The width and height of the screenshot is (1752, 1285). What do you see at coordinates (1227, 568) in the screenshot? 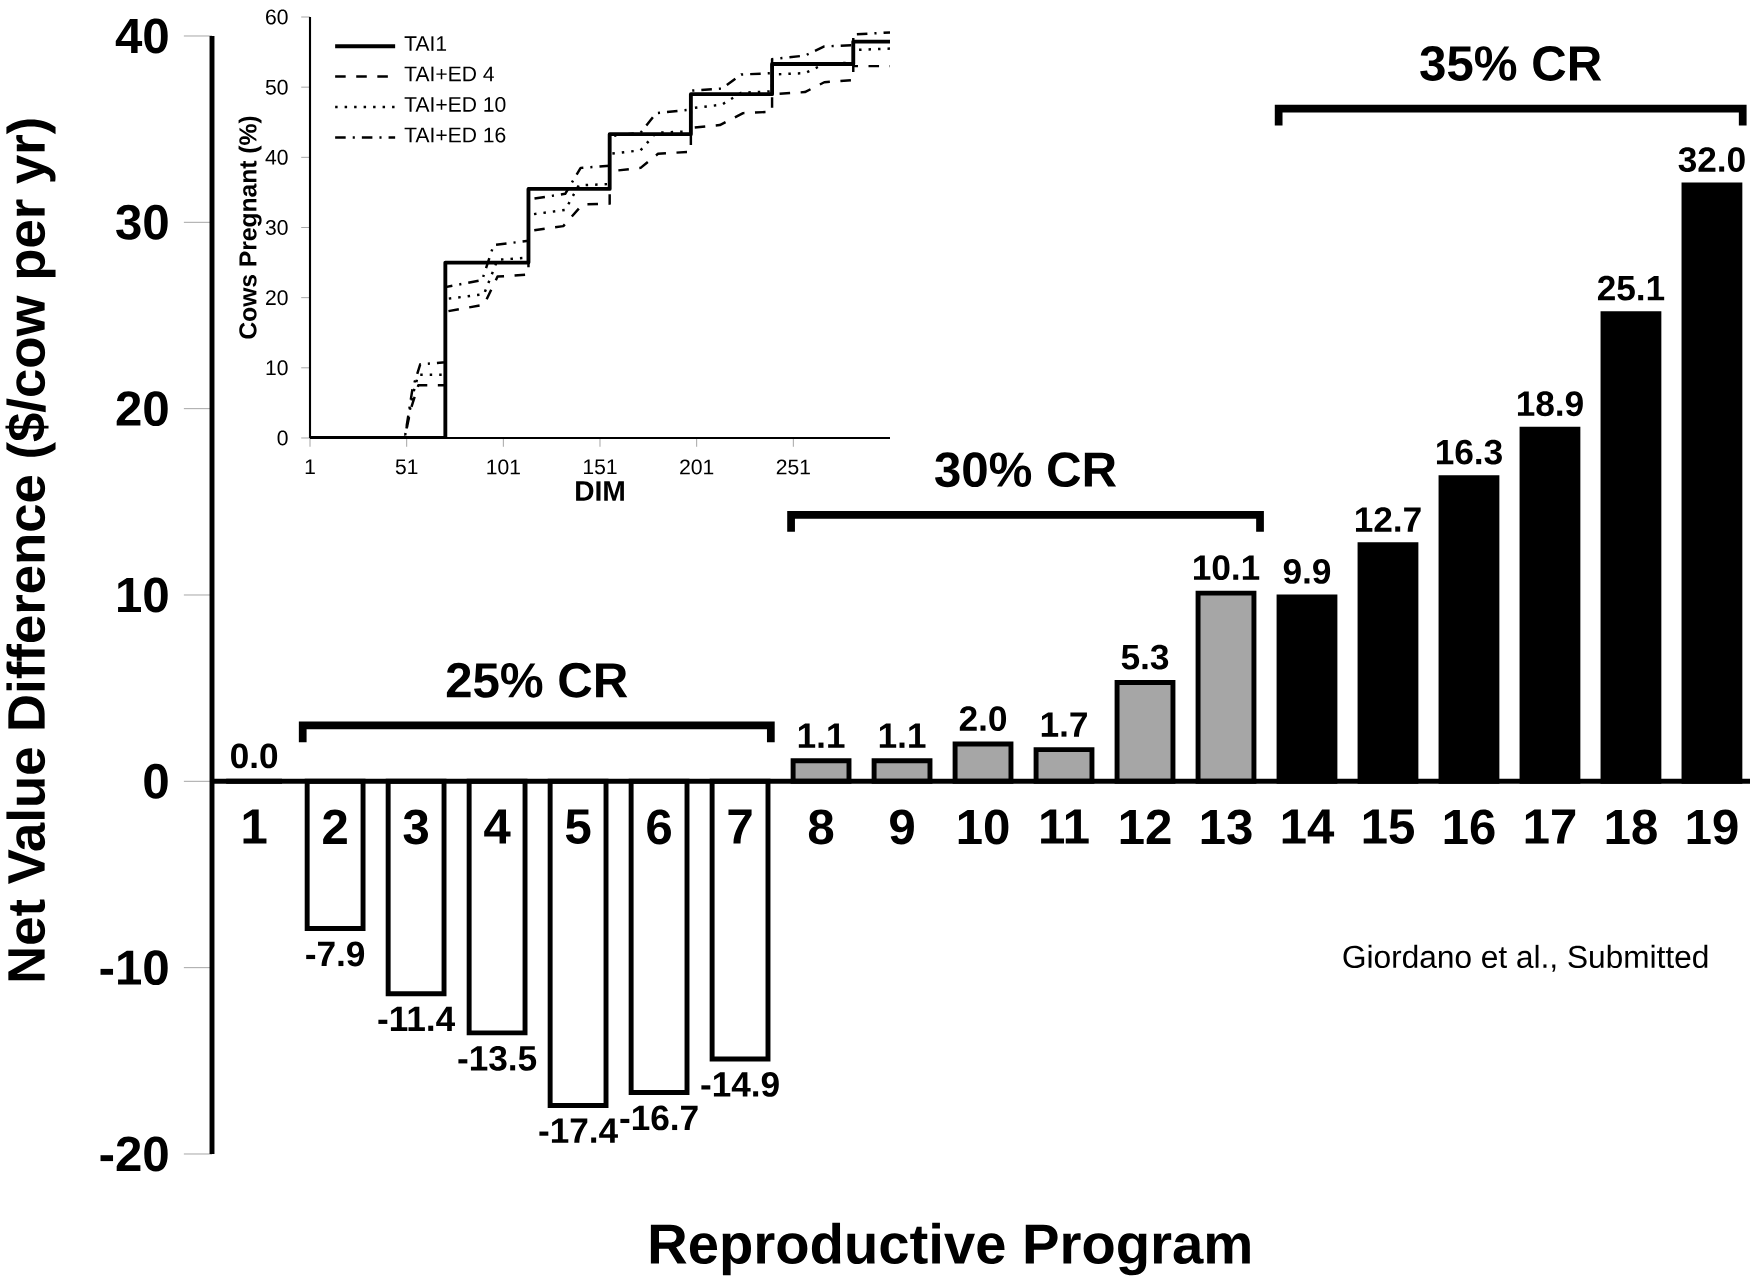
I see `data-label: 10.1` at bounding box center [1227, 568].